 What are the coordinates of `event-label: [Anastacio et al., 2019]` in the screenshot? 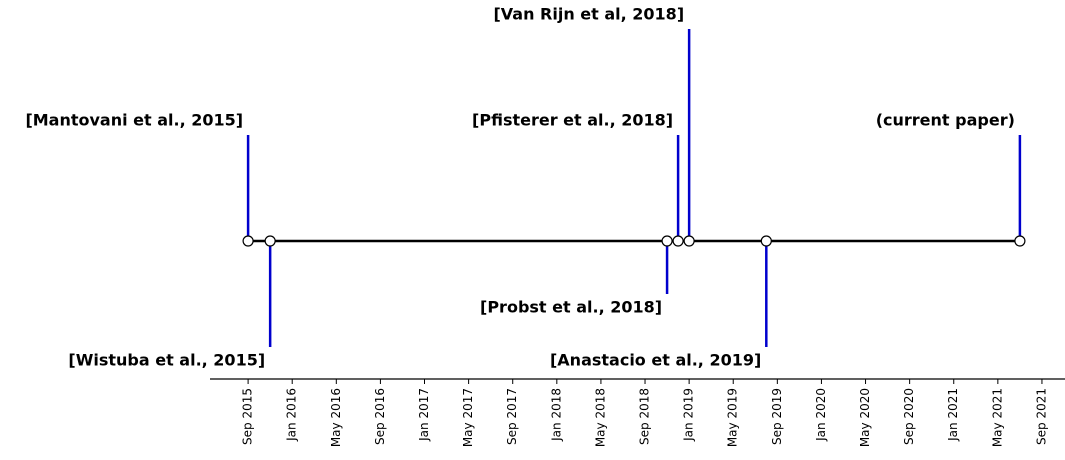 It's located at (655, 360).